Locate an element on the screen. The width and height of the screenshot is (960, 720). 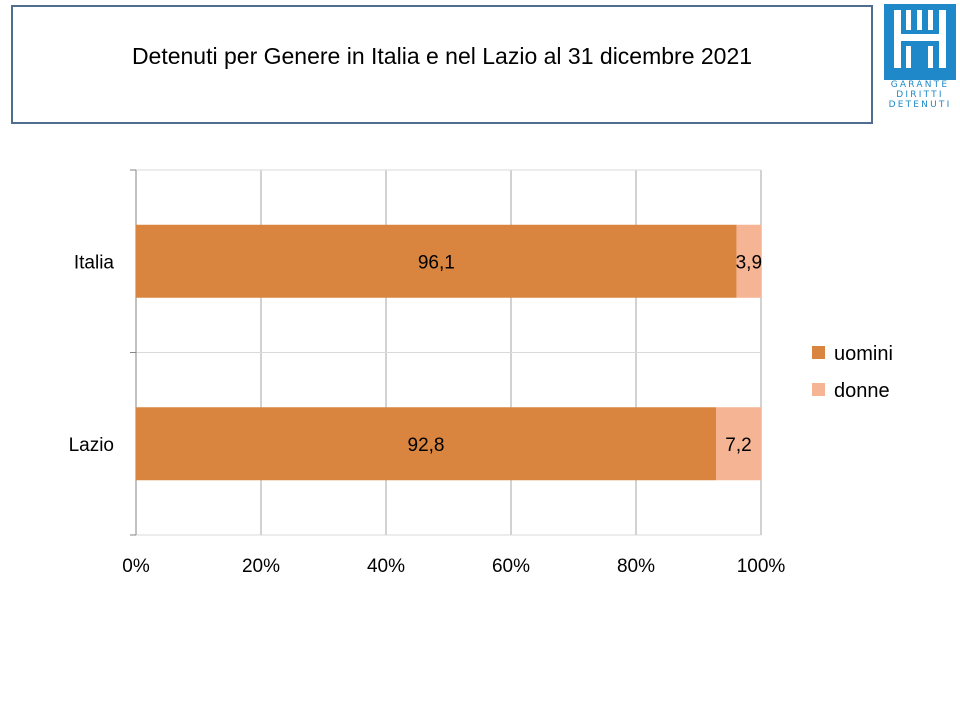
x-tick-label: 60% is located at coordinates (511, 566).